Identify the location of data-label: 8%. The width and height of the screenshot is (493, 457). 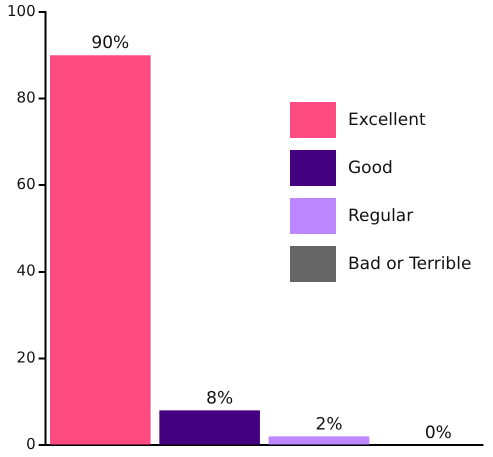
(220, 398).